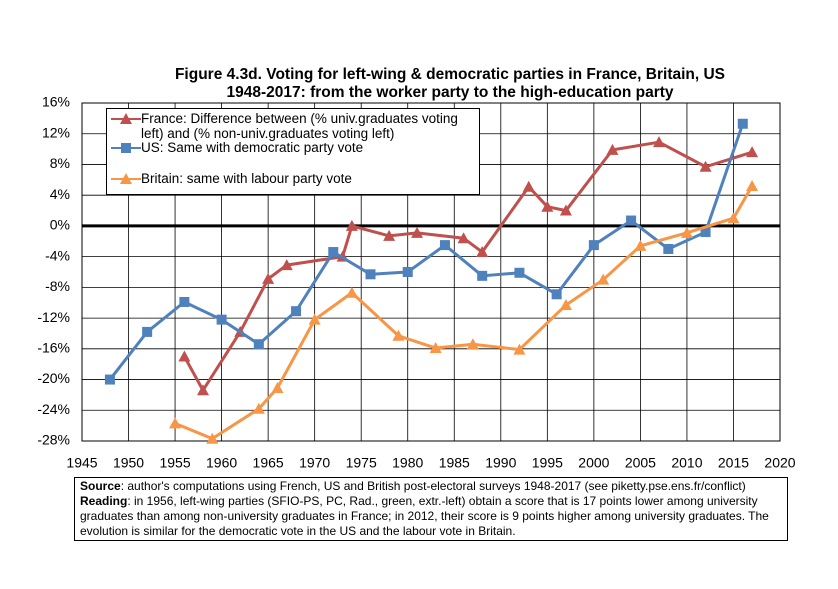 The image size is (838, 589). I want to click on x-tick-label: 1965, so click(268, 463).